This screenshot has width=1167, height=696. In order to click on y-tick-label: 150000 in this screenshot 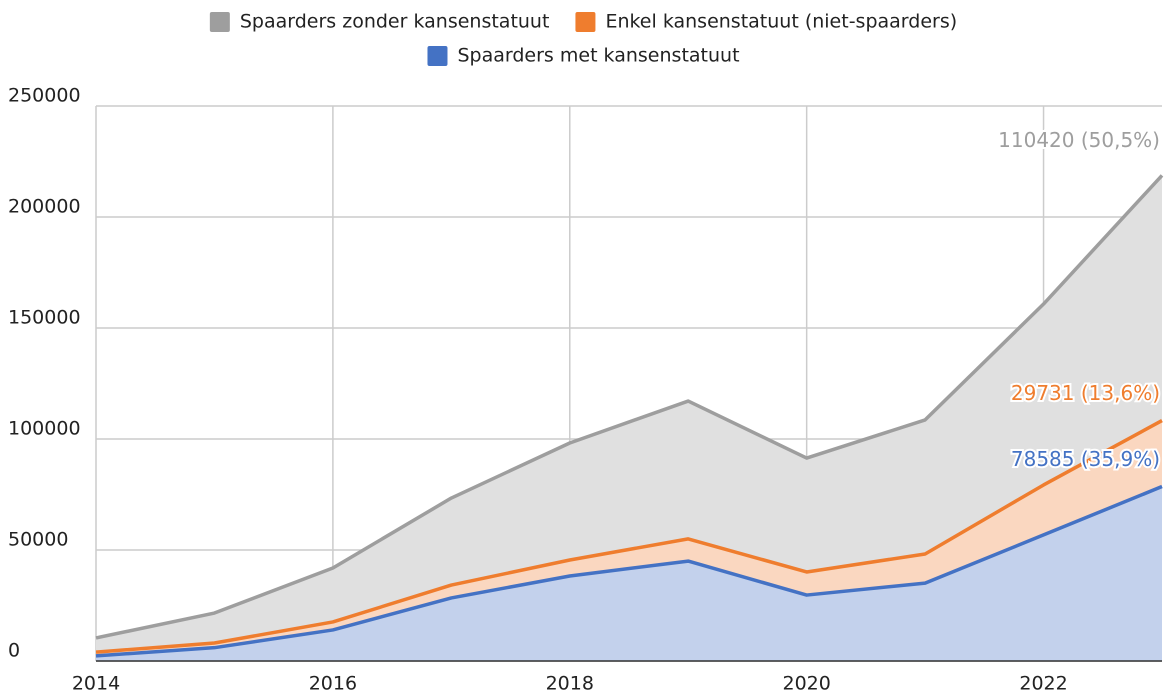, I will do `click(44, 318)`.